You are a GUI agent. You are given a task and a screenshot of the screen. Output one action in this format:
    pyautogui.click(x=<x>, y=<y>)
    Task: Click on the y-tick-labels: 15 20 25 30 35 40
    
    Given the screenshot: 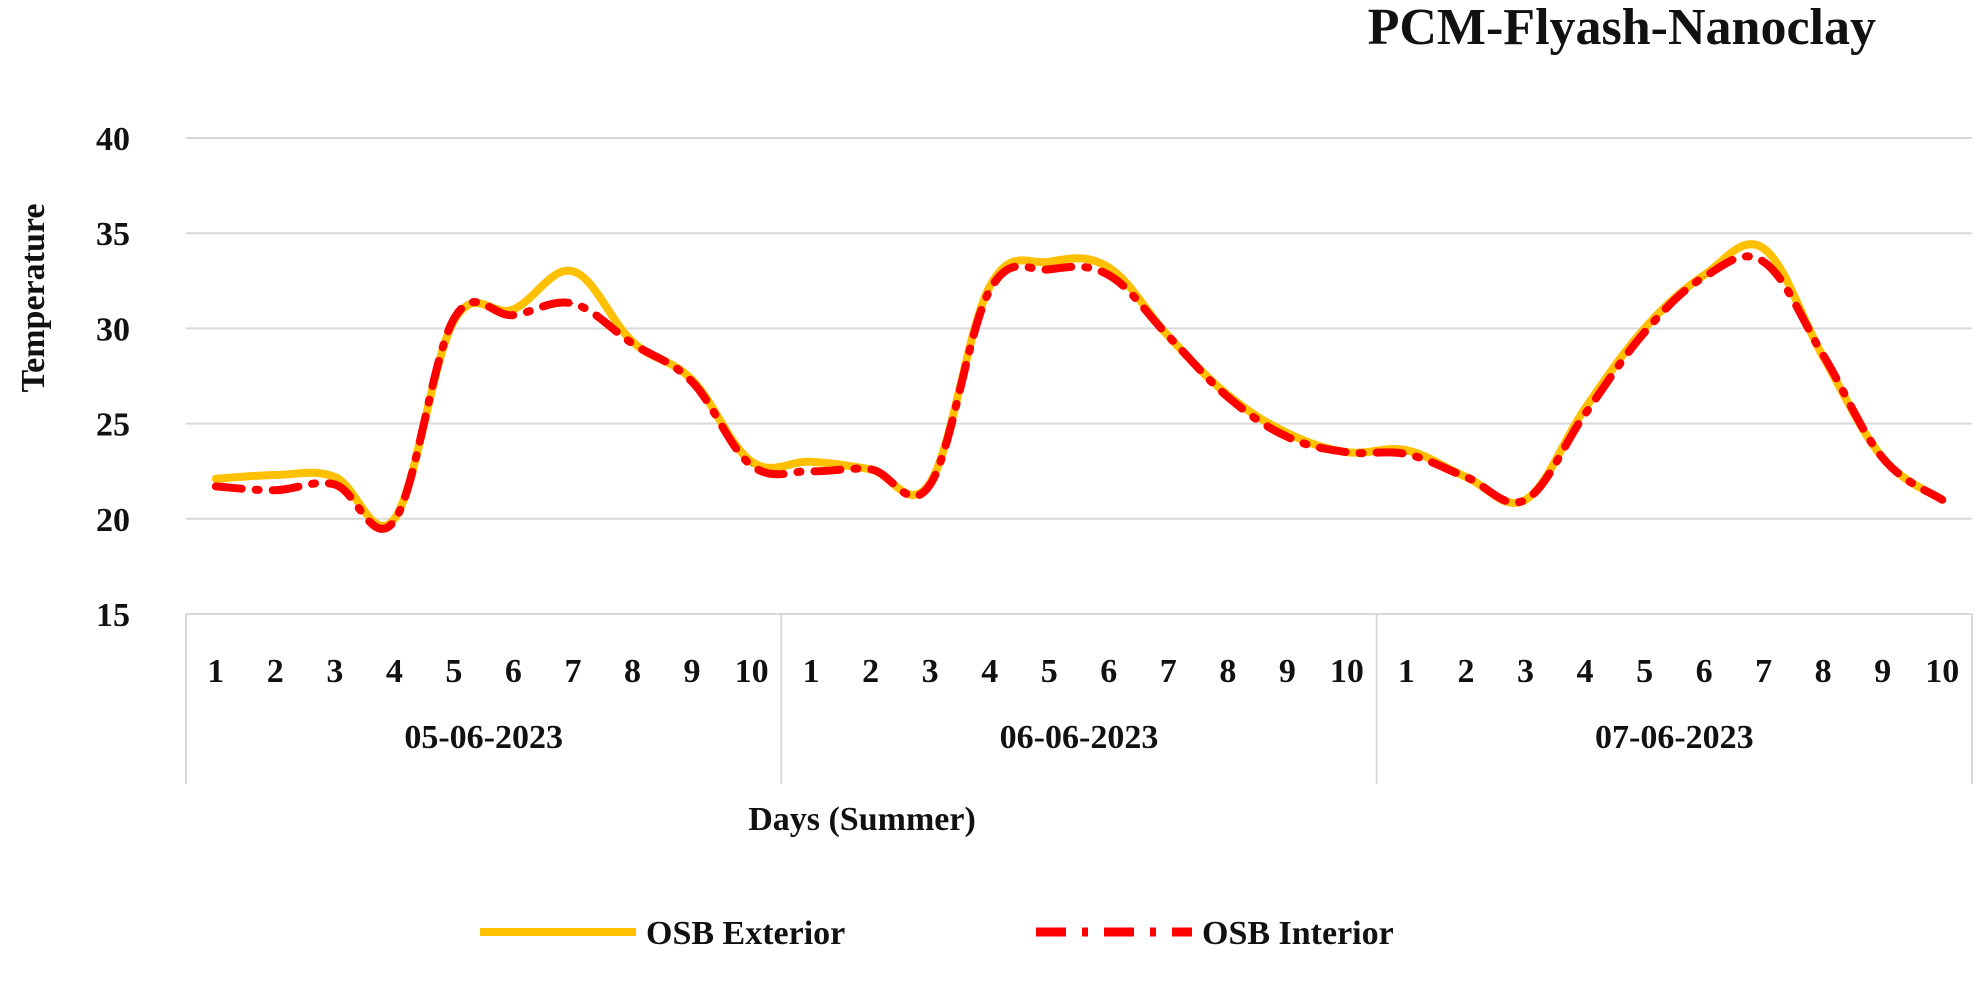 What is the action you would take?
    pyautogui.click(x=113, y=377)
    